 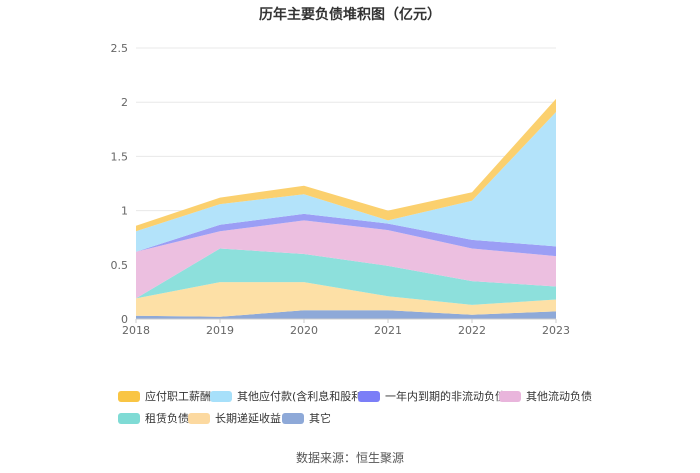 I want to click on y-tick-label: 2, so click(x=124, y=102).